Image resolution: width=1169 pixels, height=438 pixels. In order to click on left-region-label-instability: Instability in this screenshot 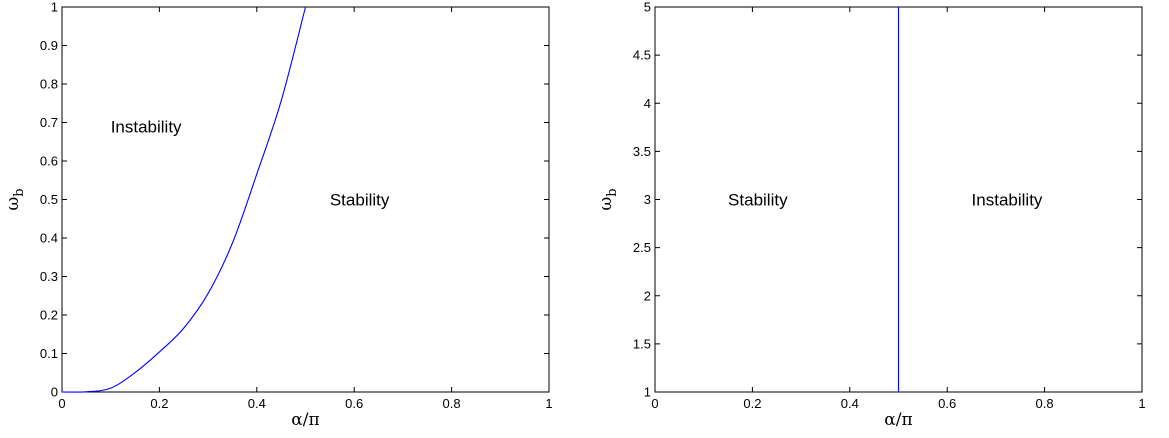, I will do `click(146, 126)`.